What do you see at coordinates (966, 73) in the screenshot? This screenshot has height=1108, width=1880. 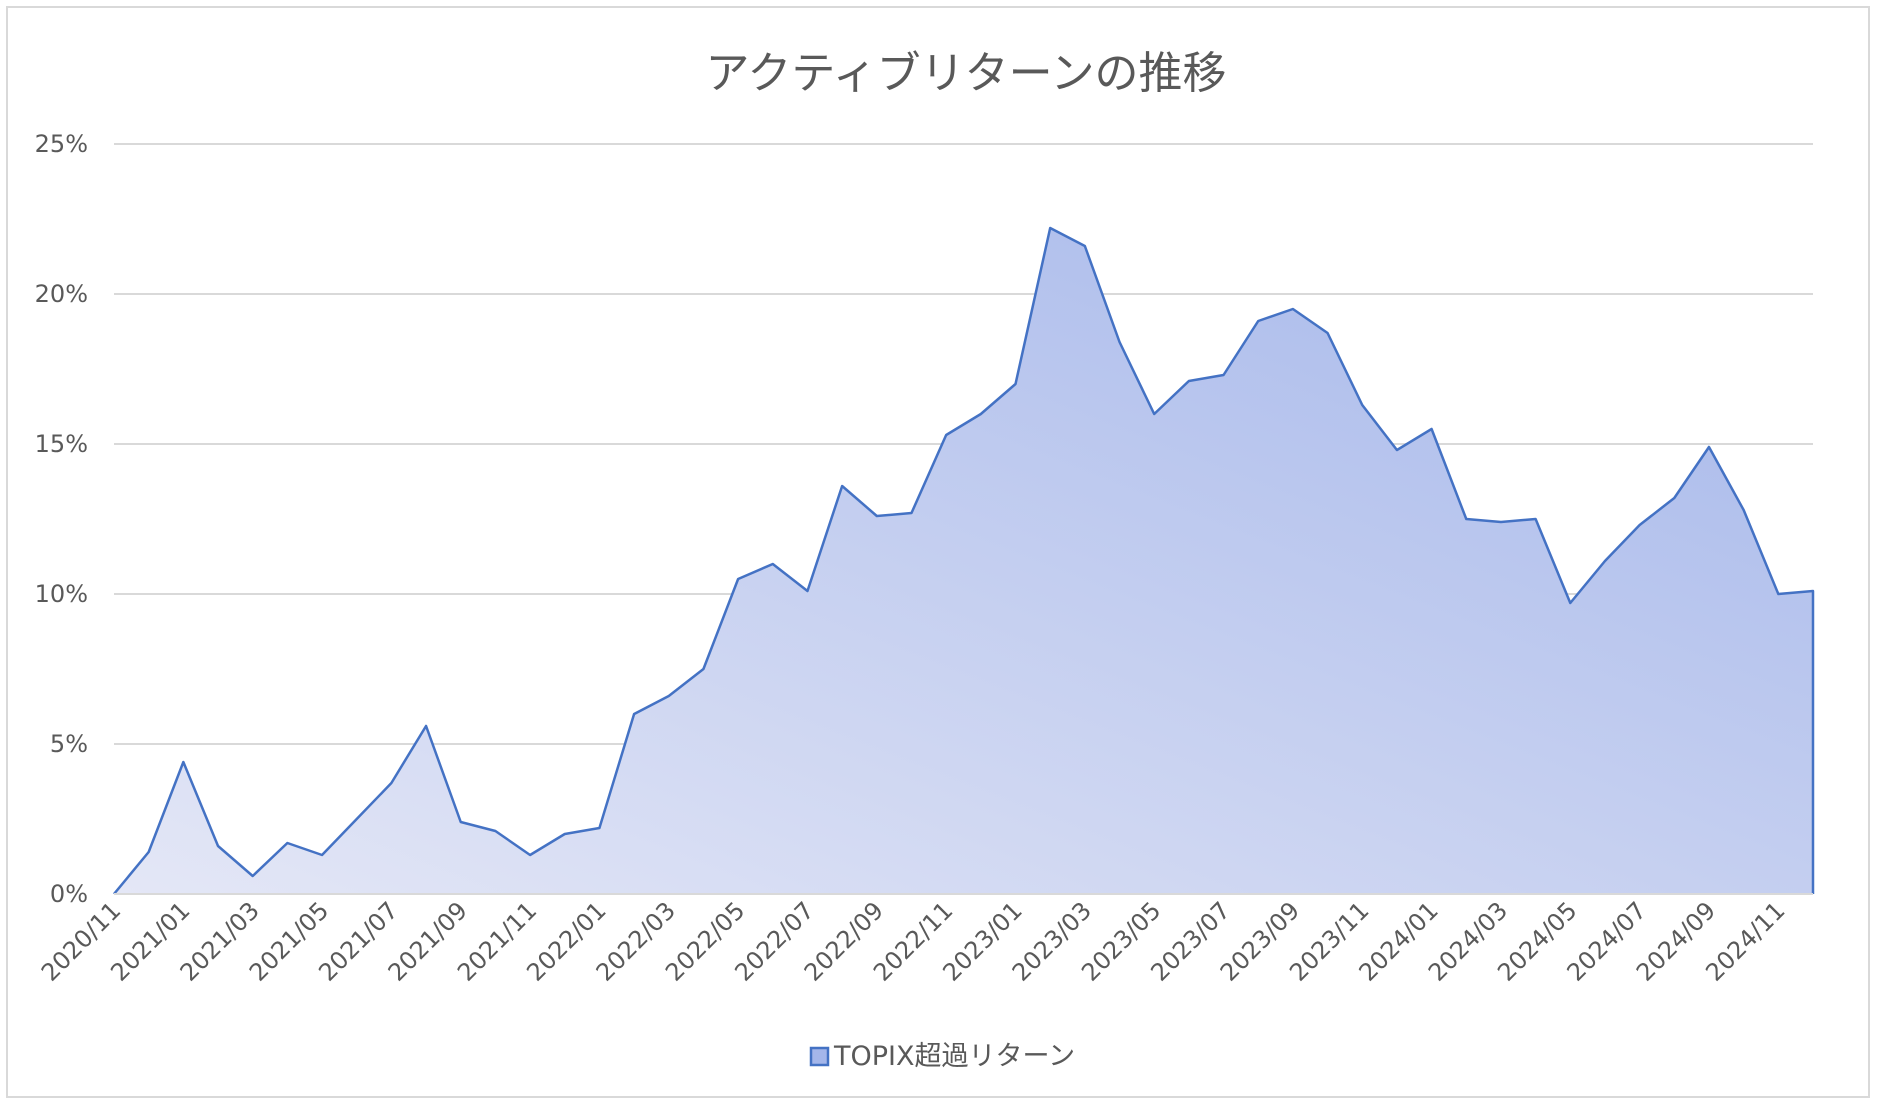 I see `chart-title: アクティブリターンの推移` at bounding box center [966, 73].